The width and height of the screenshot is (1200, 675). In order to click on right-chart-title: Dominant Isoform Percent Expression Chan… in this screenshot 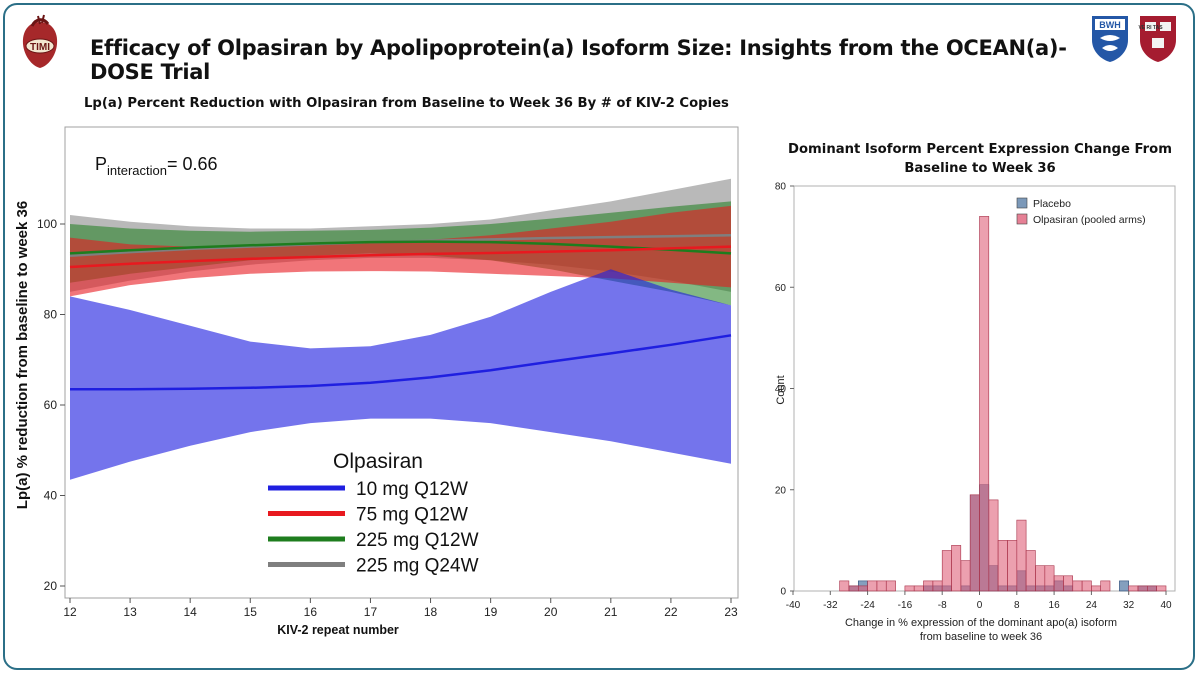, I will do `click(980, 159)`.